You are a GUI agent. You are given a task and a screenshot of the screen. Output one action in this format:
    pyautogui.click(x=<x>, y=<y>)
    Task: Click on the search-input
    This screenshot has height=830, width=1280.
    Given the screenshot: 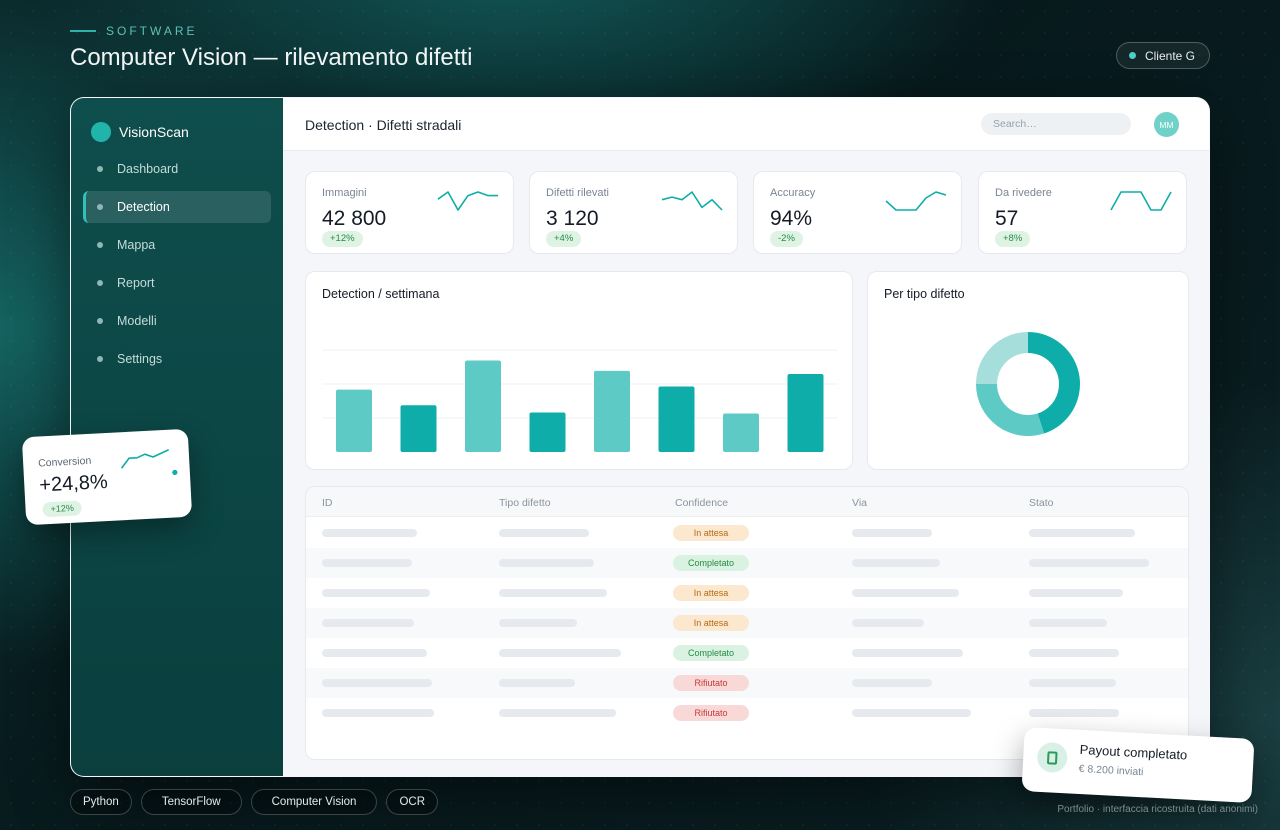 What is the action you would take?
    pyautogui.click(x=1056, y=124)
    